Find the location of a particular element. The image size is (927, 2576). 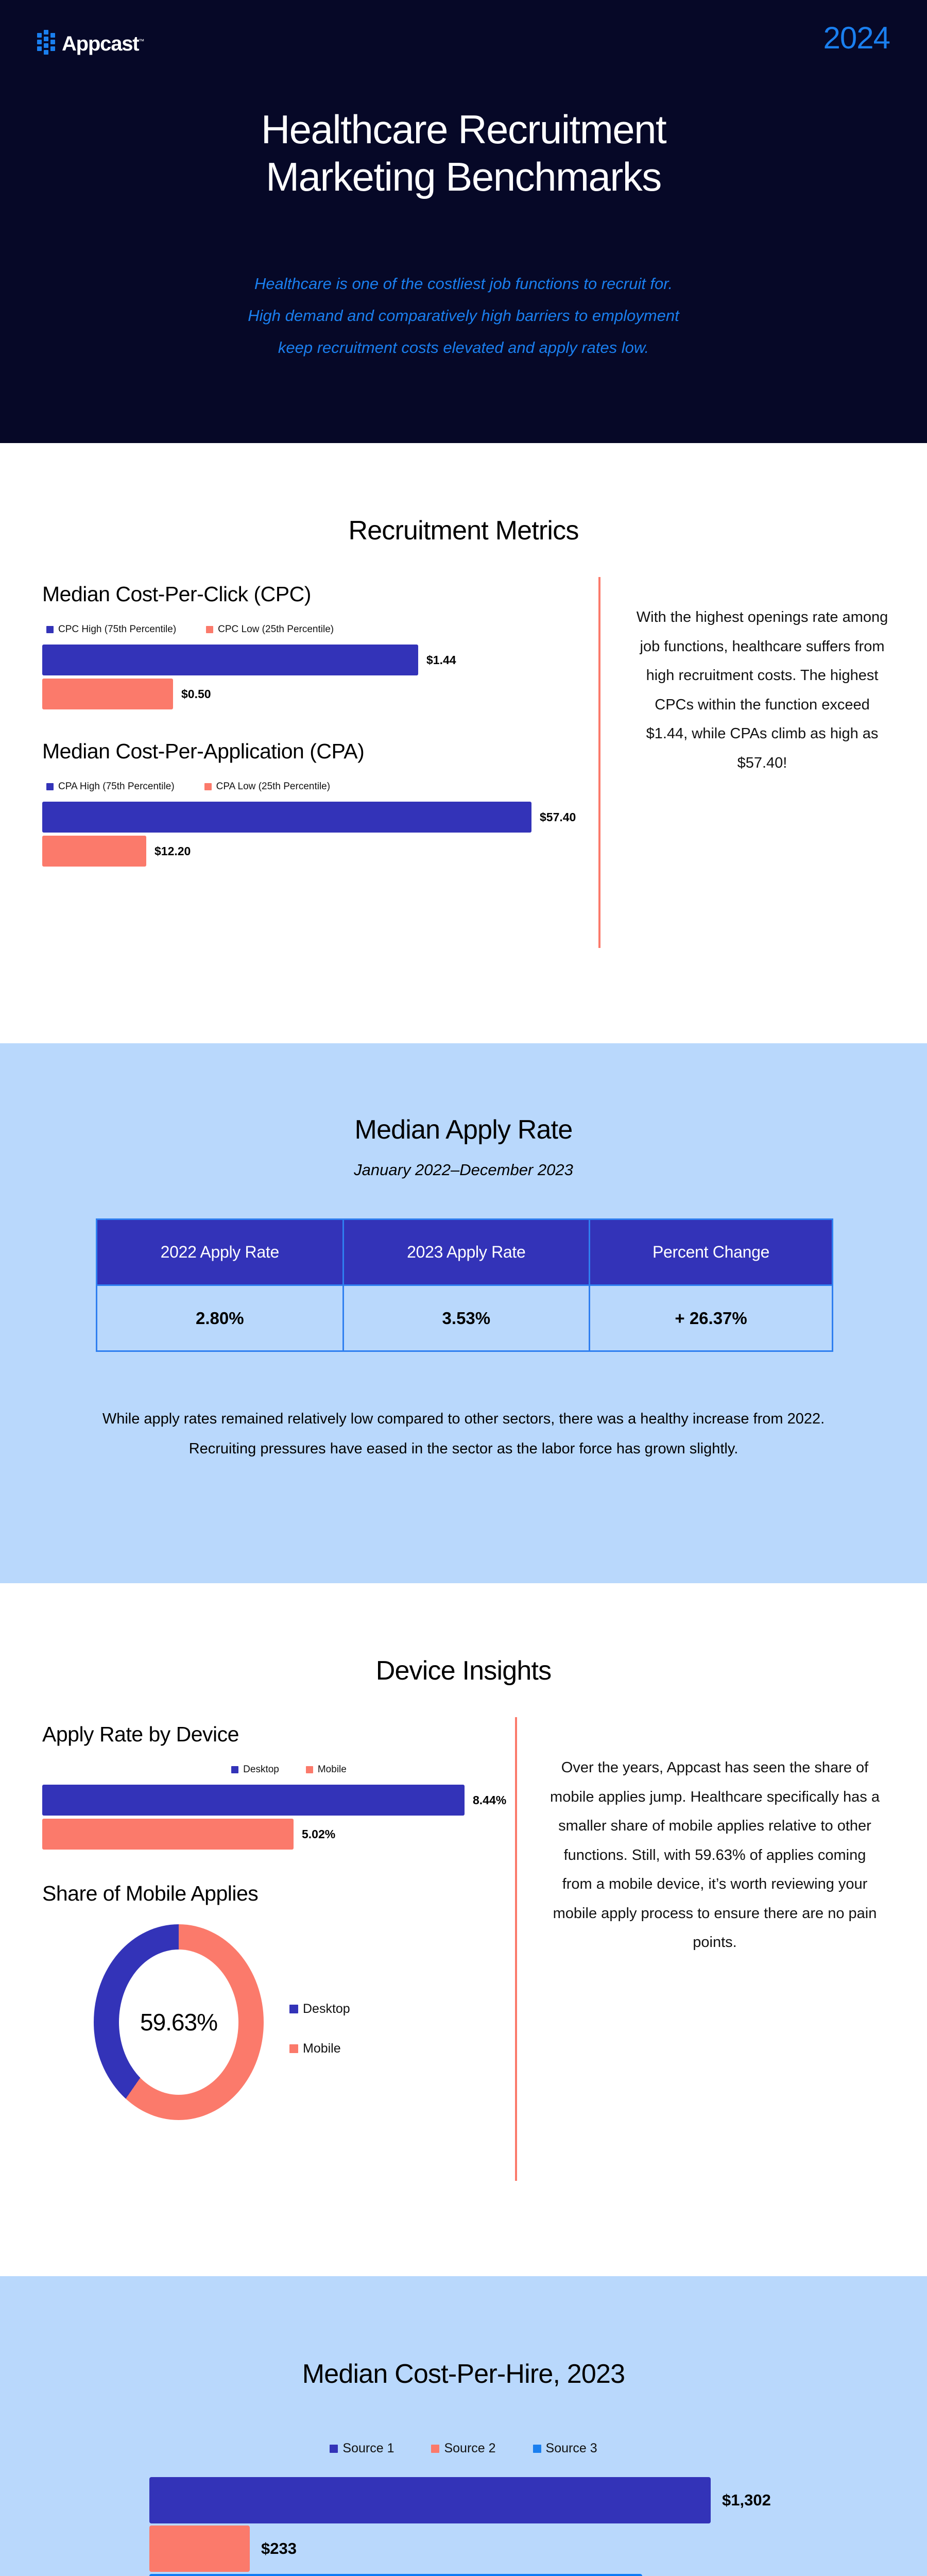

bar-row: $12.20 is located at coordinates (317, 851).